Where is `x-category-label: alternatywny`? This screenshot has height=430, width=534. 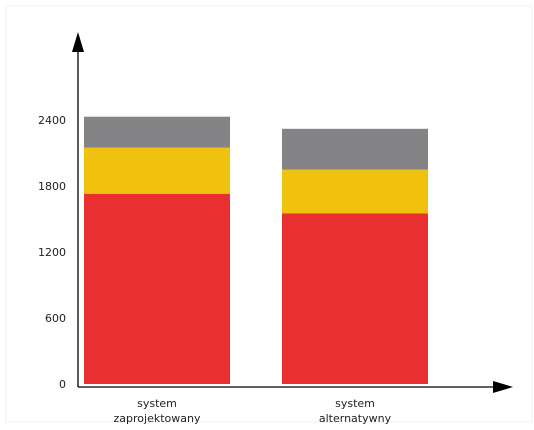
x-category-label: alternatywny is located at coordinates (355, 418).